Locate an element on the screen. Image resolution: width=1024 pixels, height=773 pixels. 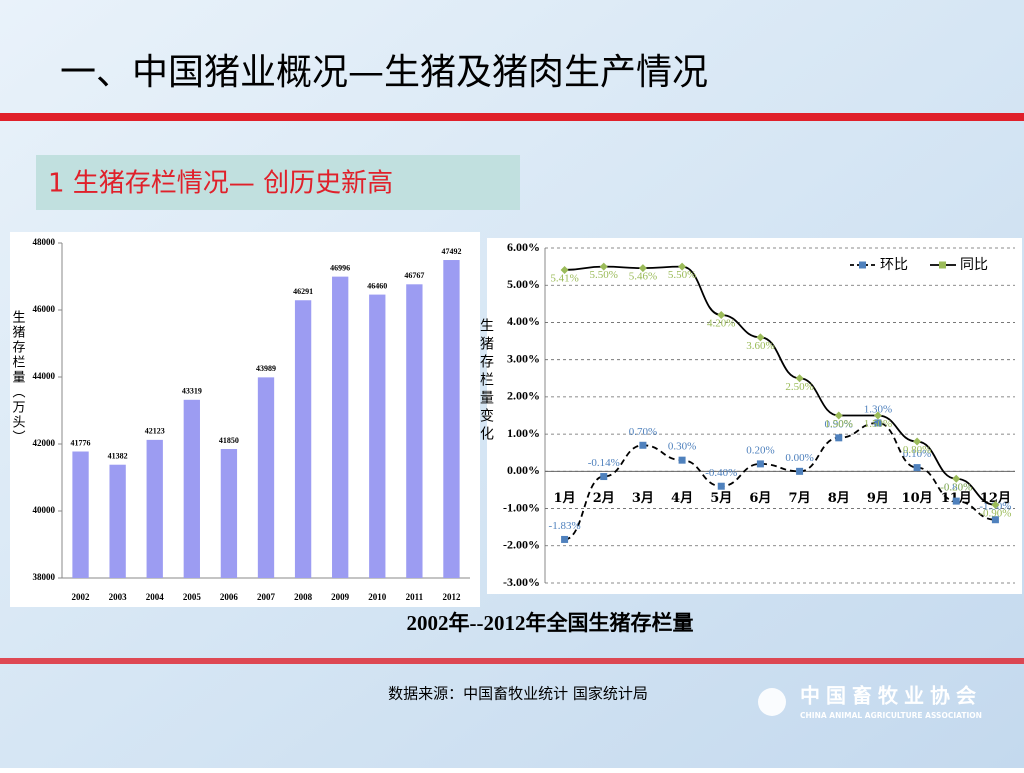
value-label: 0.90% is located at coordinates (839, 424).